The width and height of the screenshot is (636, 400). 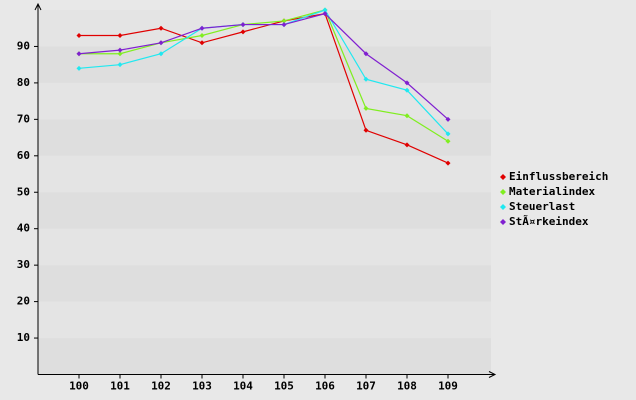 I want to click on legend-label: Materialindex, so click(x=552, y=191).